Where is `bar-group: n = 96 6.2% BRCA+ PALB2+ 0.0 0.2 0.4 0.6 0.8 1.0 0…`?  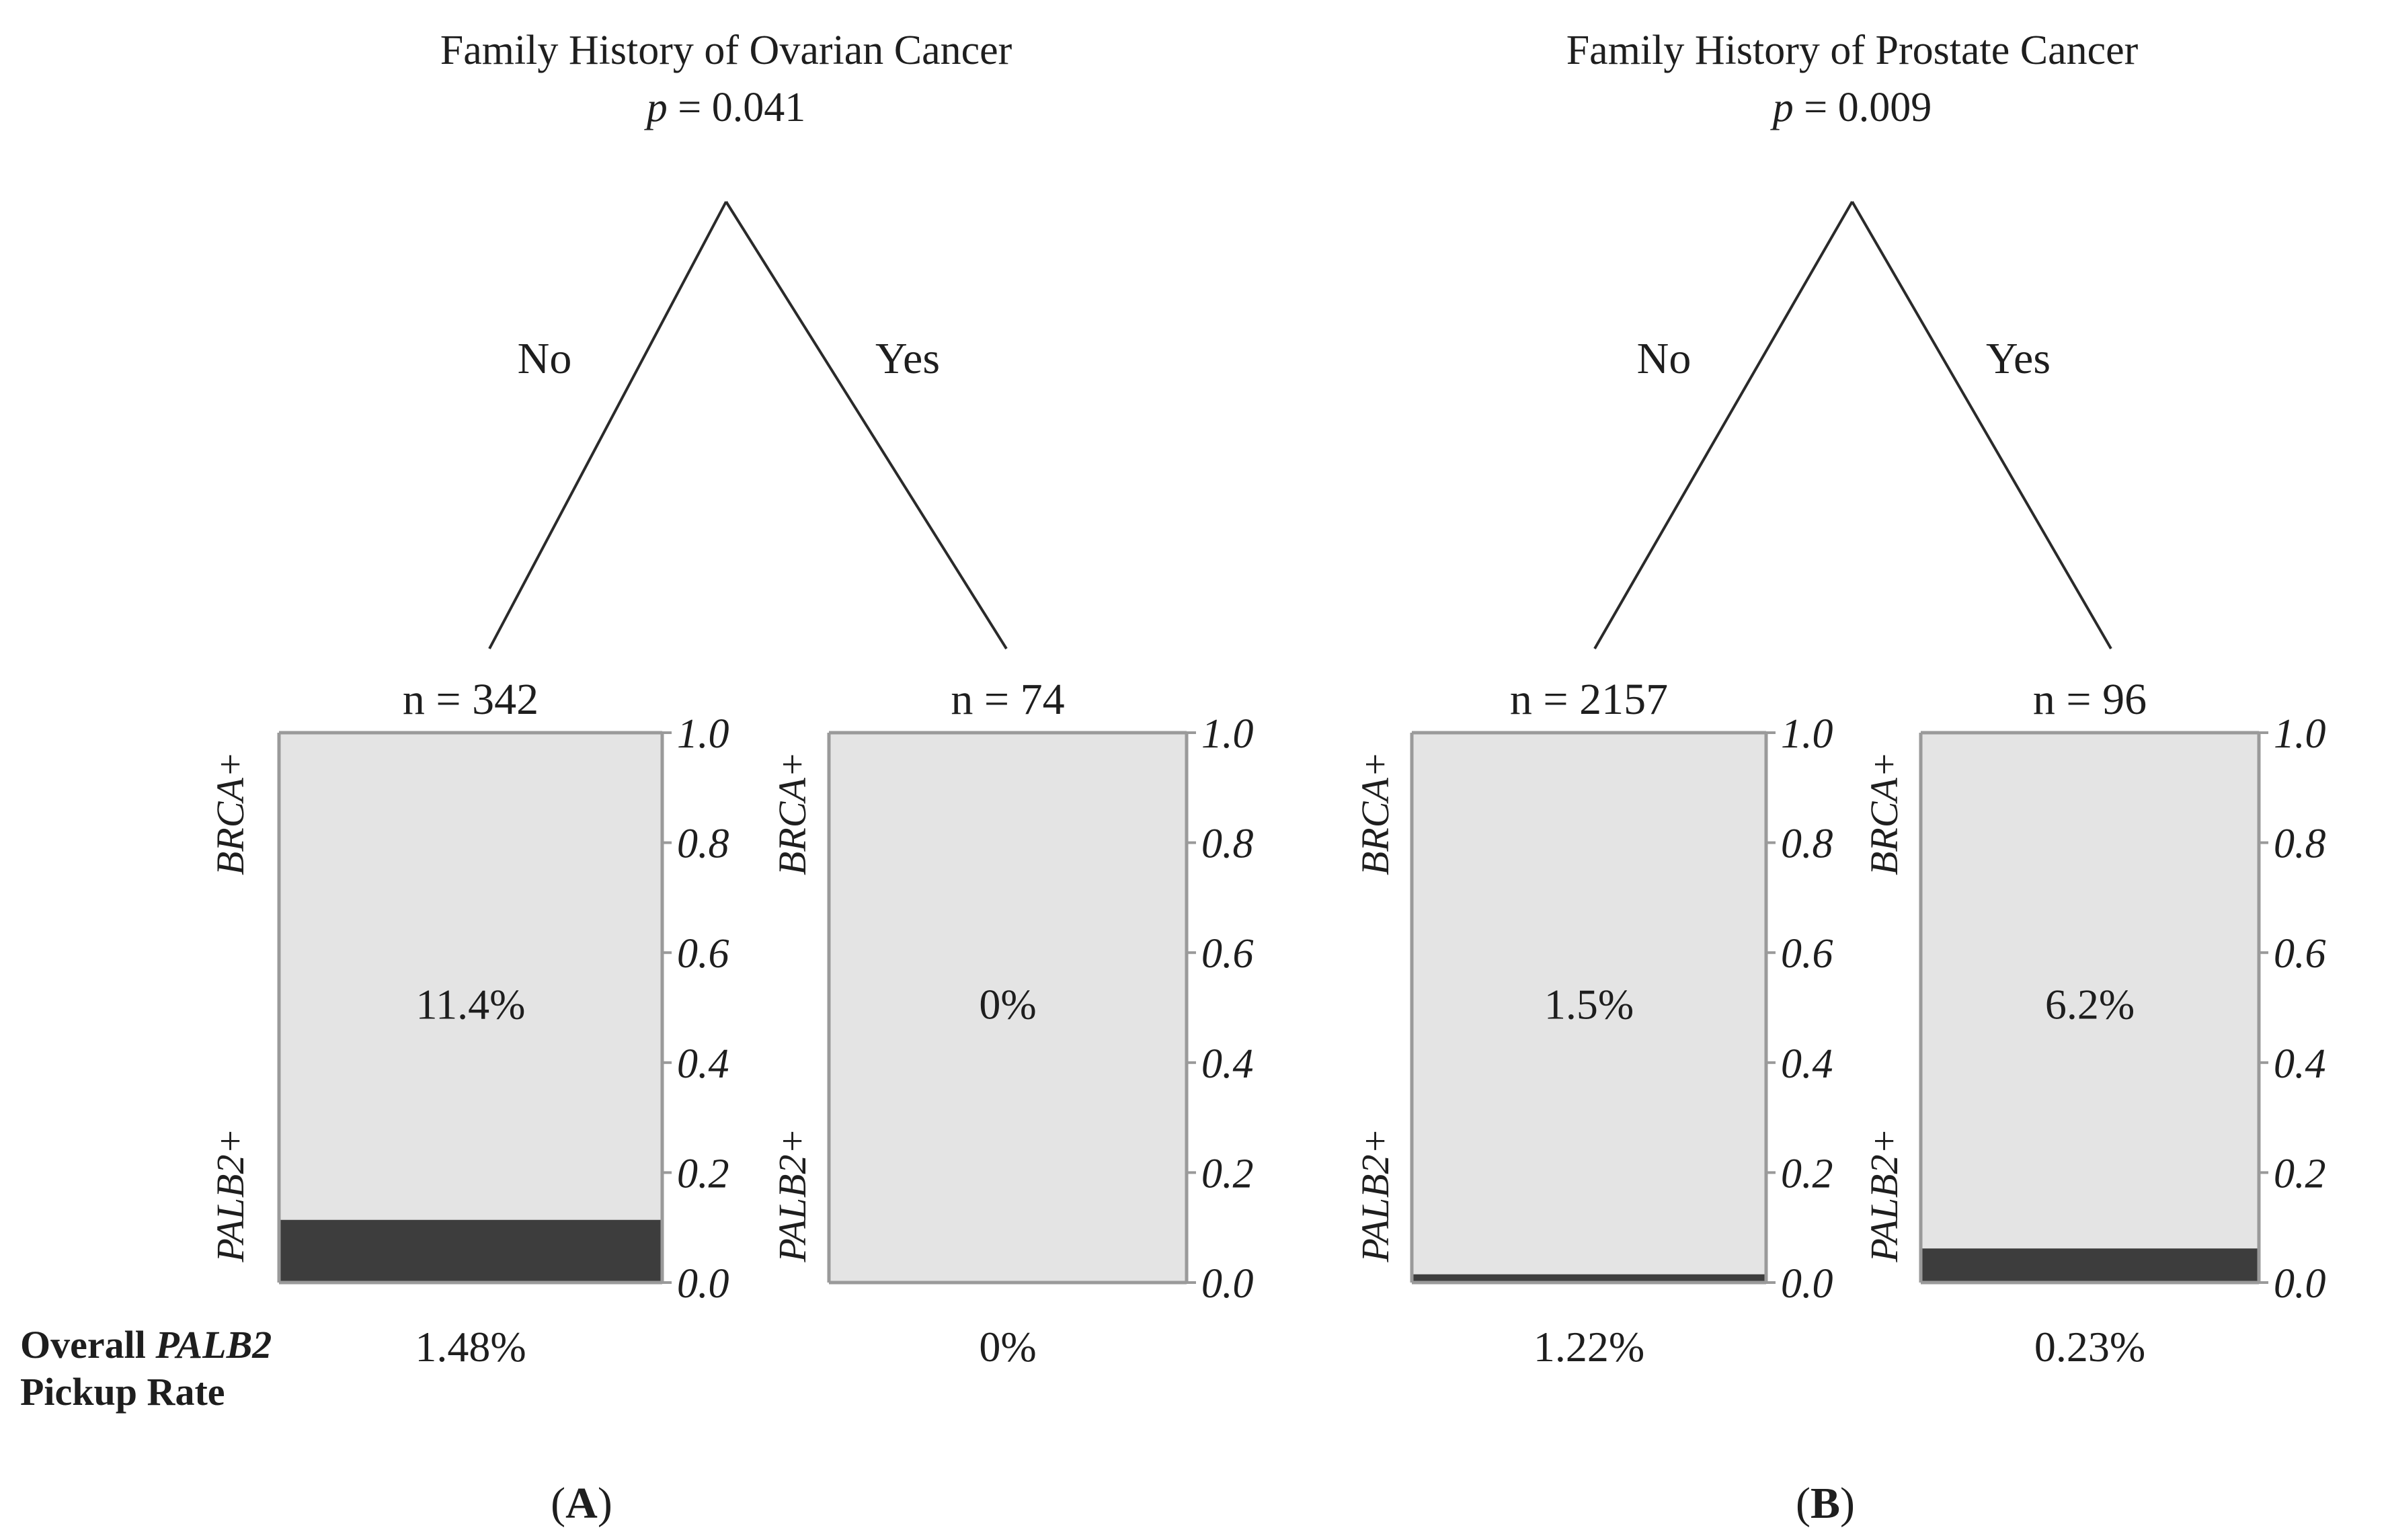
bar-group: n = 96 6.2% BRCA+ PALB2+ 0.0 0.2 0.4 0.6 0.8 1.0 0… is located at coordinates (2094, 1023).